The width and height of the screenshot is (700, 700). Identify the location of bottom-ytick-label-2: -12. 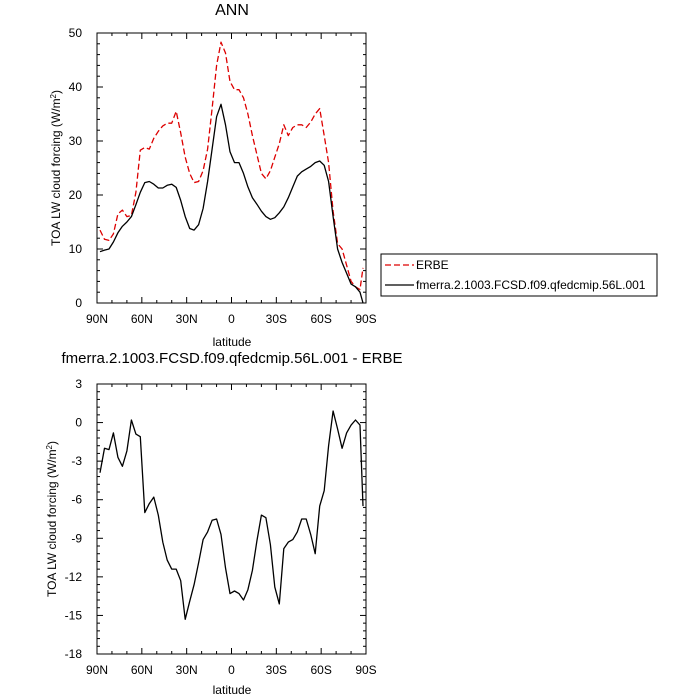
(74, 577).